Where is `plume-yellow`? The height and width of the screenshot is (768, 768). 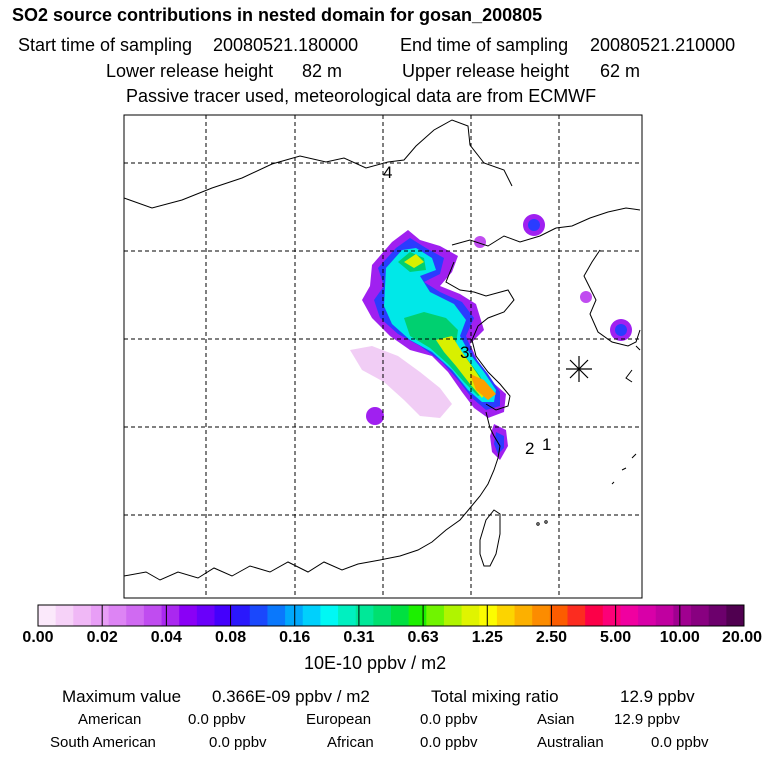 plume-yellow is located at coordinates (446, 326).